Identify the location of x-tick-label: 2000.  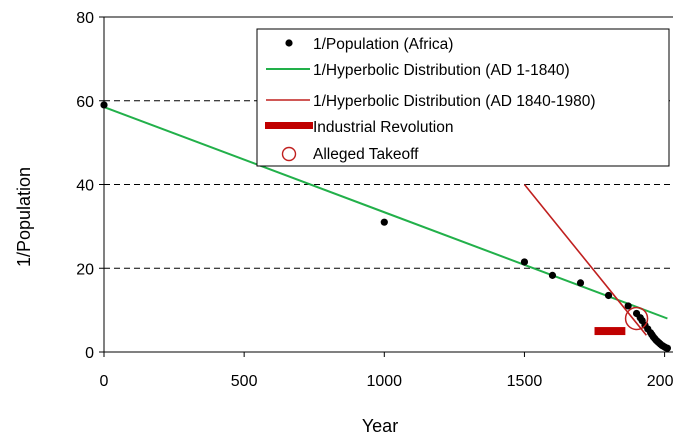
(660, 381).